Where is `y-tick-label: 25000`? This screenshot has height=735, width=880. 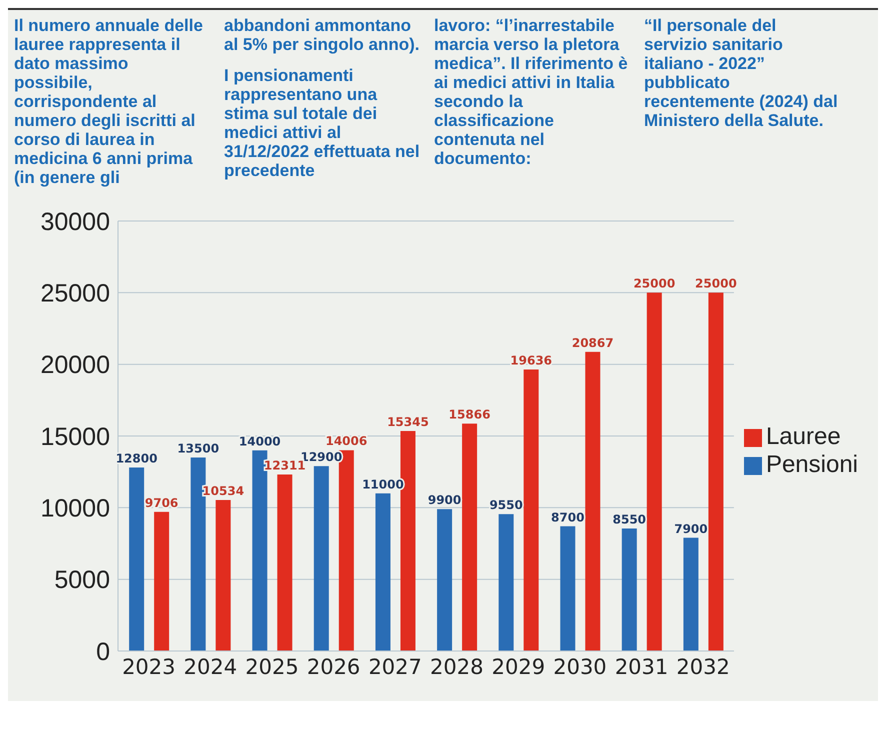 y-tick-label: 25000 is located at coordinates (75, 294).